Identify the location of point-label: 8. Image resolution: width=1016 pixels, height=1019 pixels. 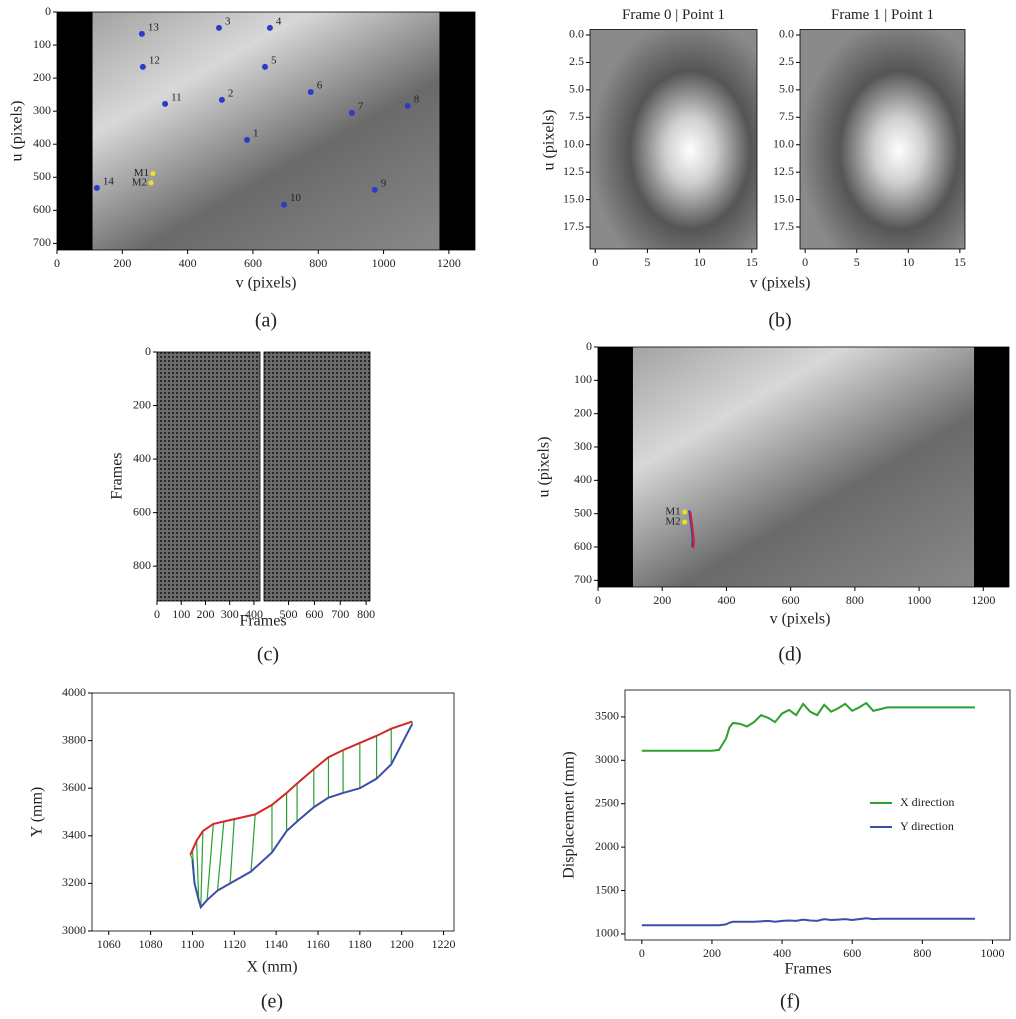
(417, 99).